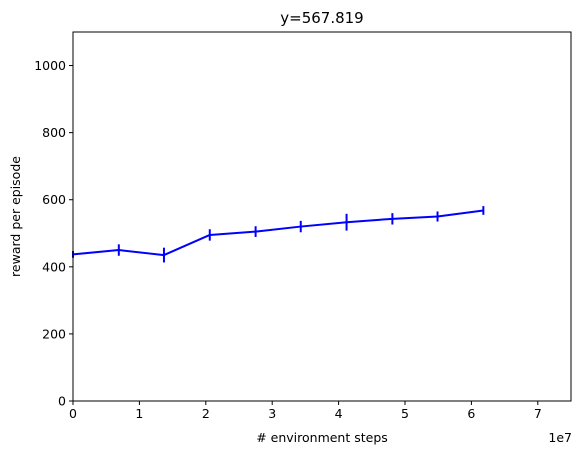 The image size is (580, 455). What do you see at coordinates (62, 401) in the screenshot?
I see `y-tick-label: 0` at bounding box center [62, 401].